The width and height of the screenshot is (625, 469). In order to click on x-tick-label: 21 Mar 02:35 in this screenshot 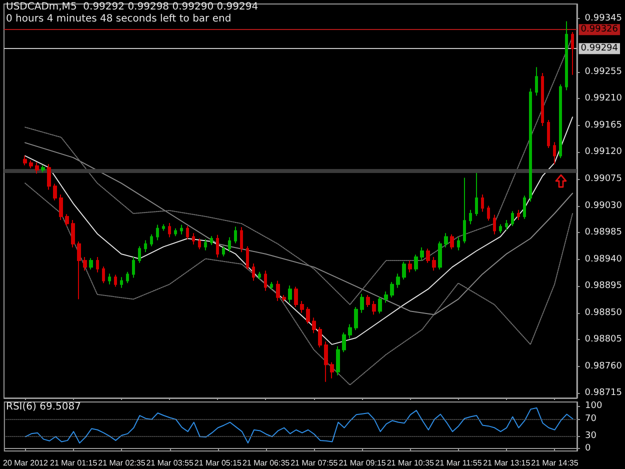, I will do `click(122, 463)`.